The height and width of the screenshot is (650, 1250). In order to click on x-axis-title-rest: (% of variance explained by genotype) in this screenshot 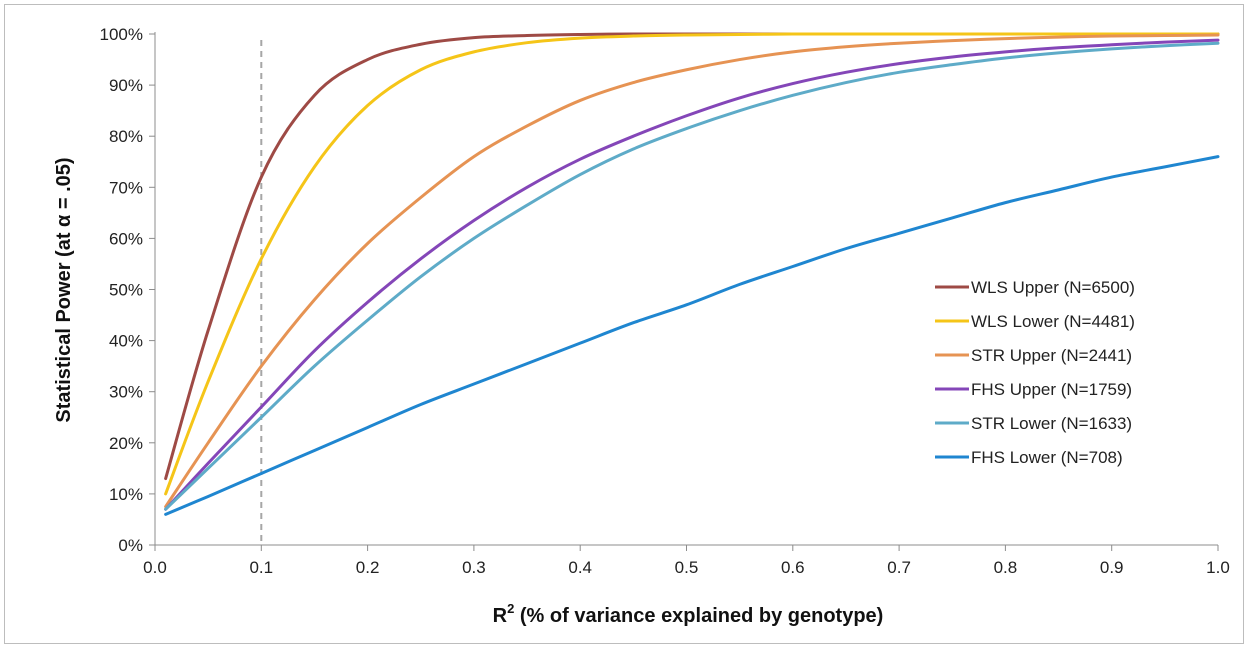, I will do `click(698, 616)`.